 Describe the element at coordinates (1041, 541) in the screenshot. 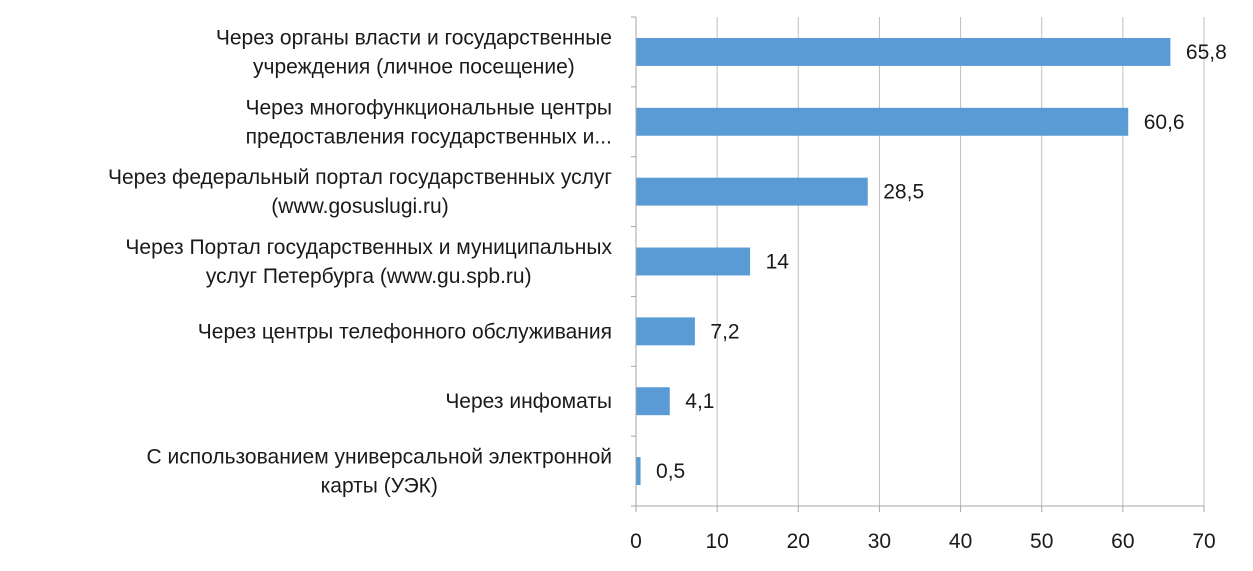

I see `x-tick-label: 50` at that location.